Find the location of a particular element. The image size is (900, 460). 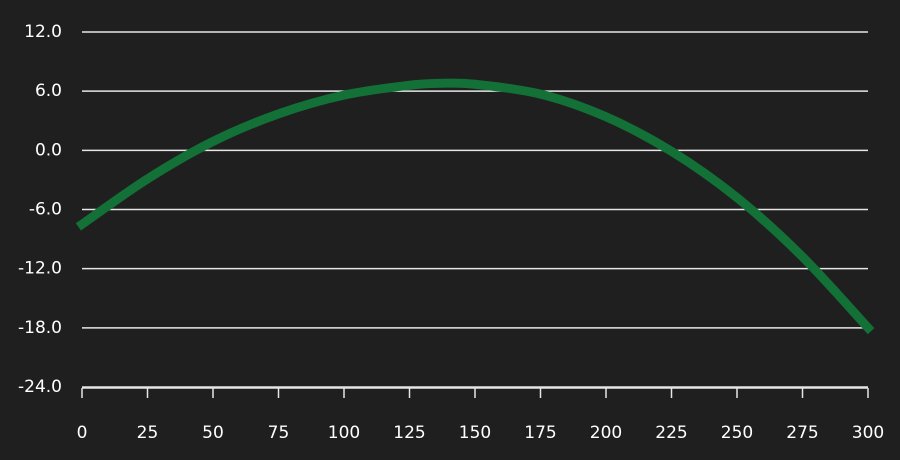

x-tick-label: 175 is located at coordinates (540, 433).